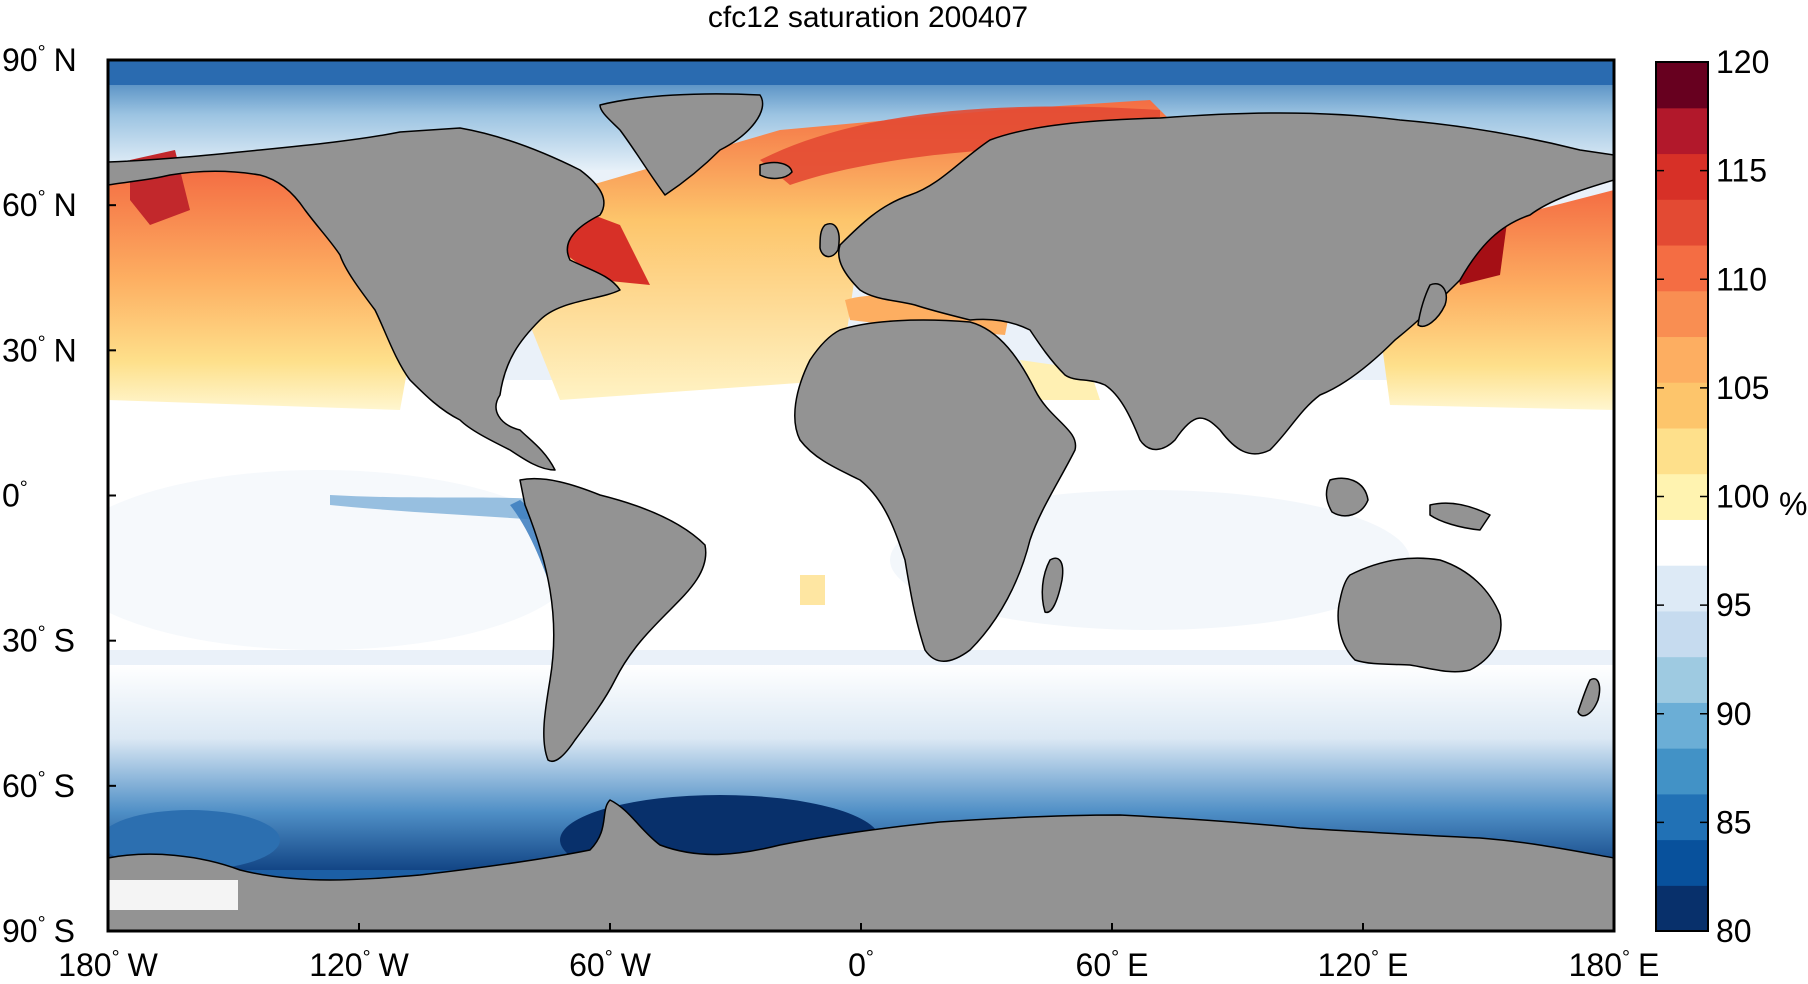  I want to click on lon-tick-label: 180° E, so click(1614, 965).